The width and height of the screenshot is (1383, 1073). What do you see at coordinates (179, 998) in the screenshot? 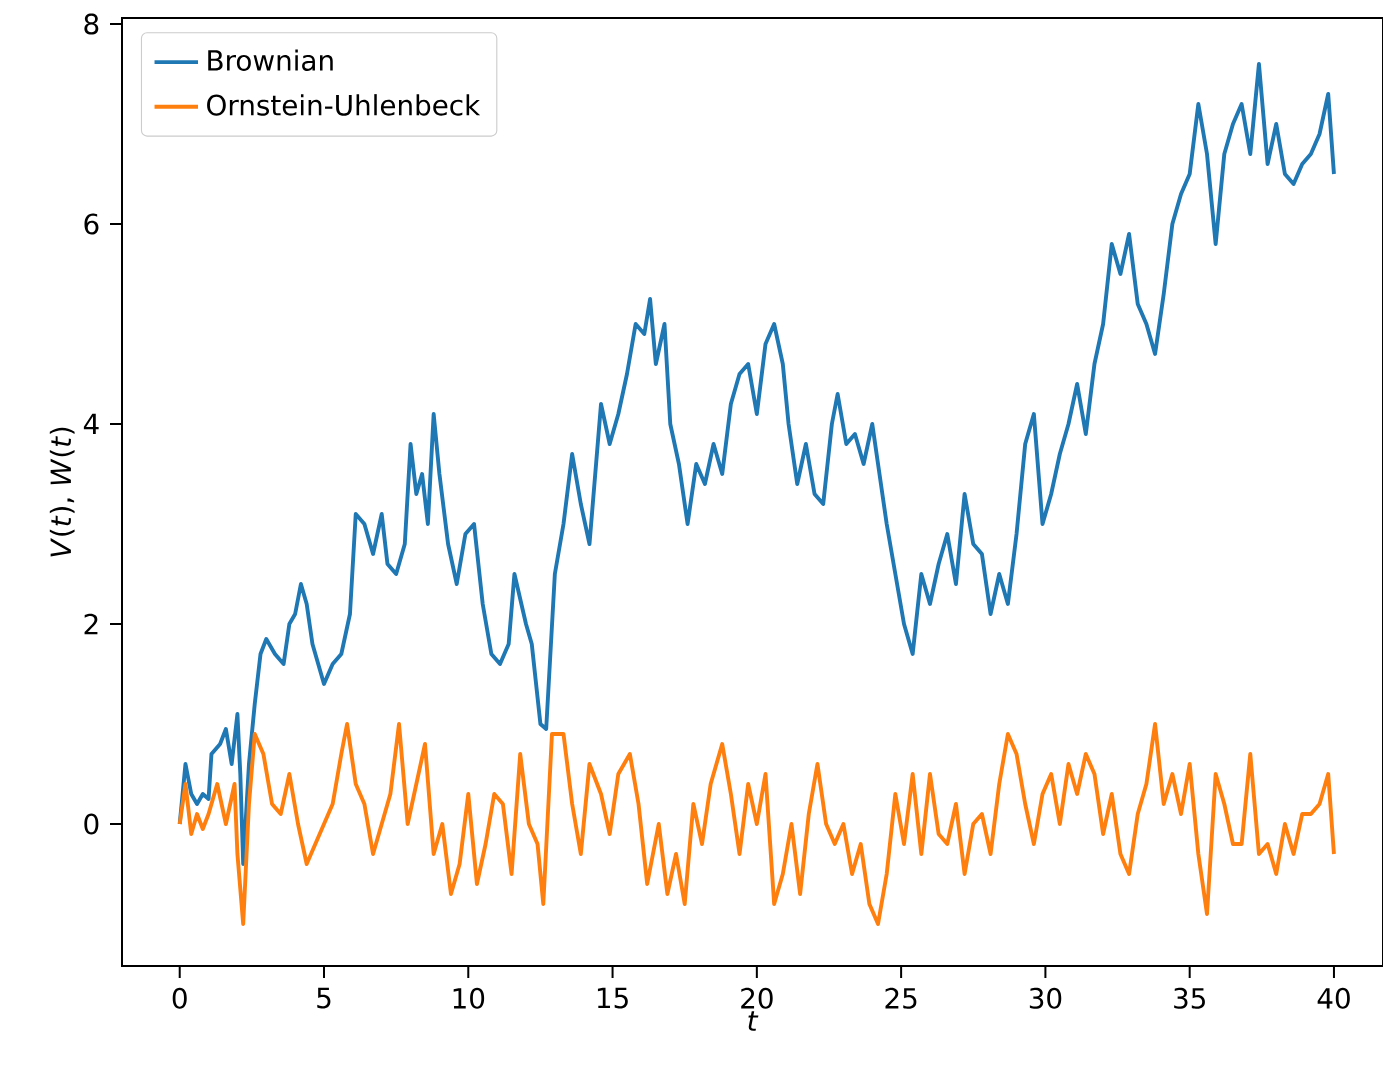
I see `x-tick-label: 0` at bounding box center [179, 998].